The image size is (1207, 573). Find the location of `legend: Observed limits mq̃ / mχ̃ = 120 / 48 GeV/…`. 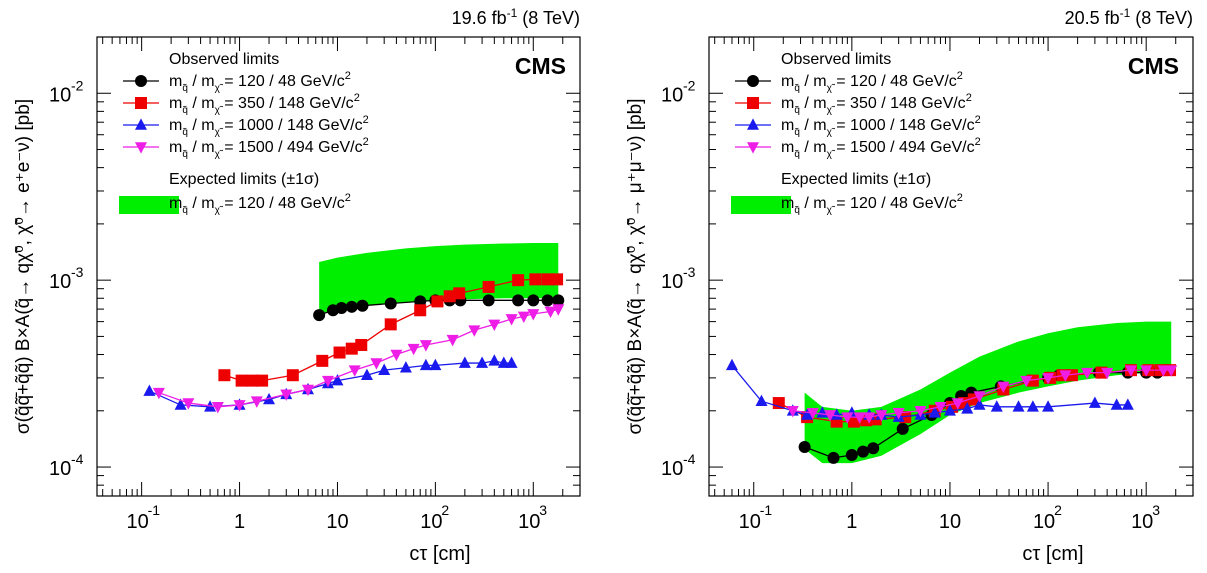

legend: Observed limits mq̃ / mχ̃ = 120 / 48 GeV/… is located at coordinates (856, 133).